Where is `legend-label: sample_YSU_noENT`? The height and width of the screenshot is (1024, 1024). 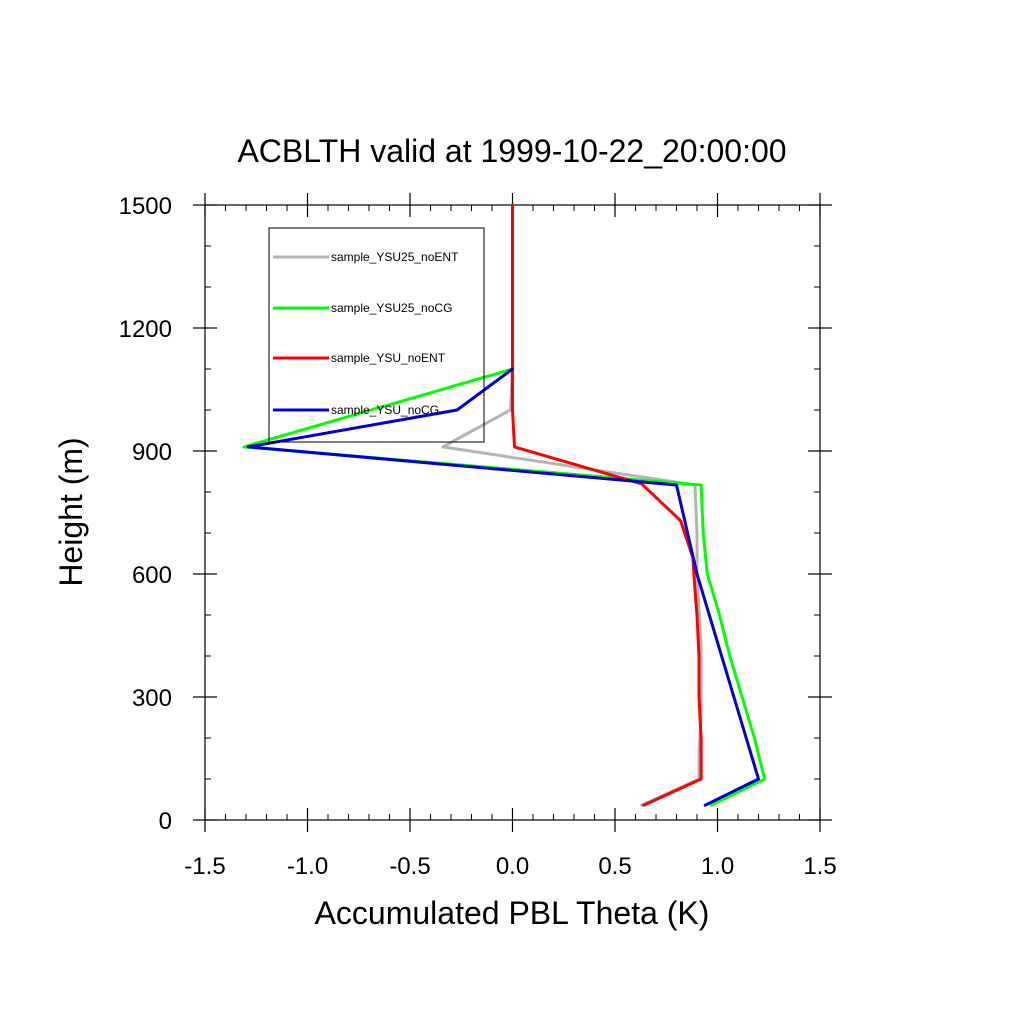
legend-label: sample_YSU_noENT is located at coordinates (388, 358).